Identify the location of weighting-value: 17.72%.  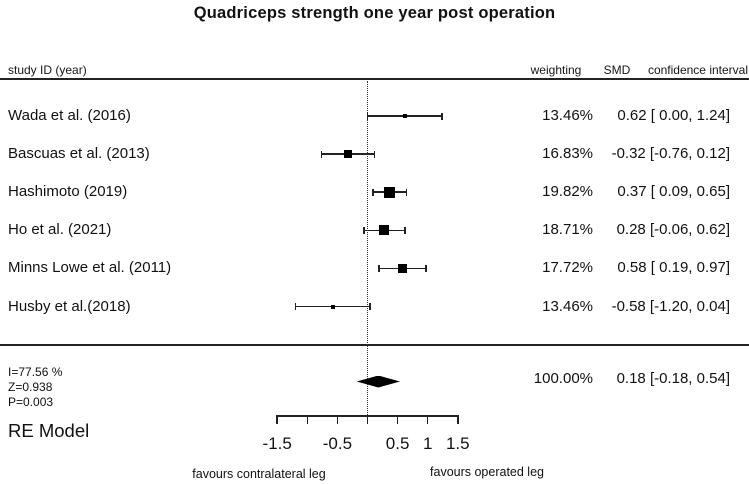
(567, 268).